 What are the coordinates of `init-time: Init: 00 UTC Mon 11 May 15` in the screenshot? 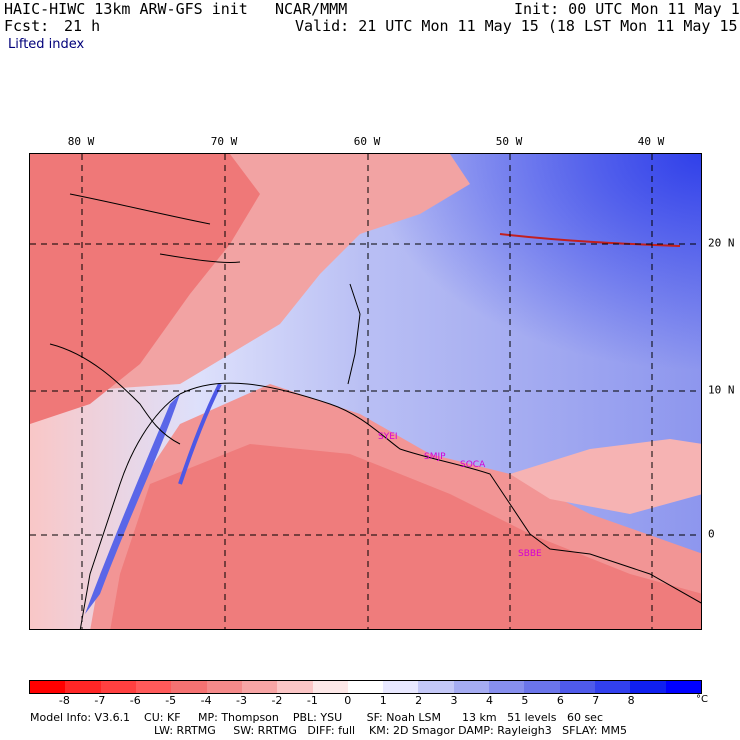 It's located at (627, 9).